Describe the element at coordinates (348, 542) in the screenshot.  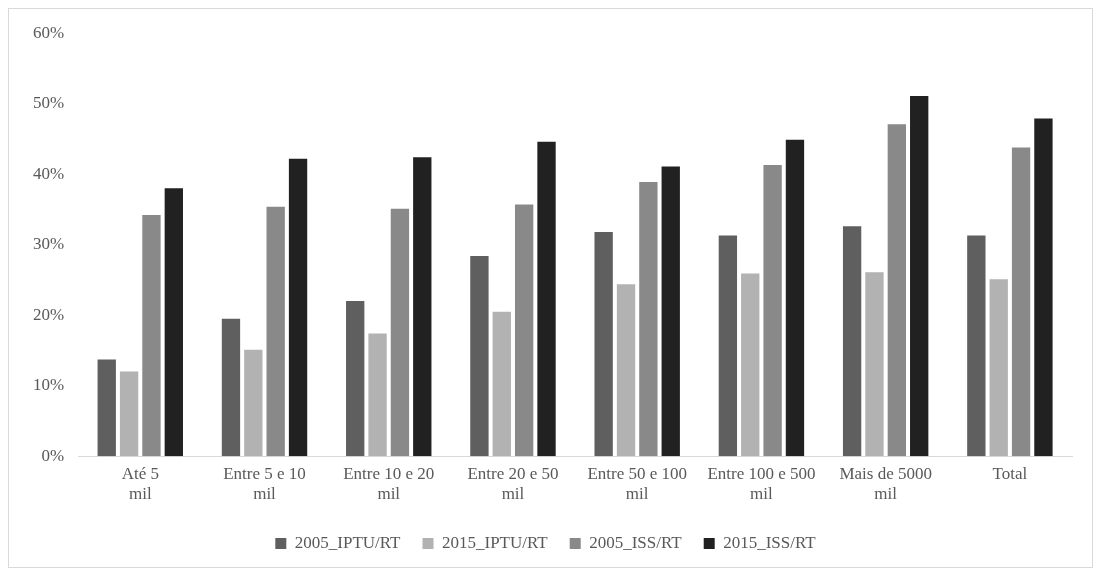
I see `legend-label: 2005_IPTU/RT` at that location.